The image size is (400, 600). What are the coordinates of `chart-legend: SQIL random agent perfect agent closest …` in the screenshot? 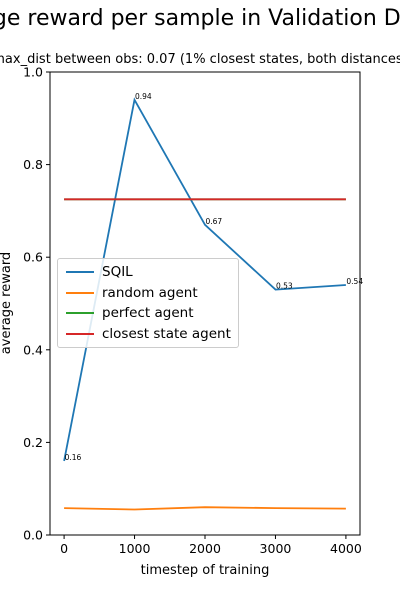 It's located at (148, 303).